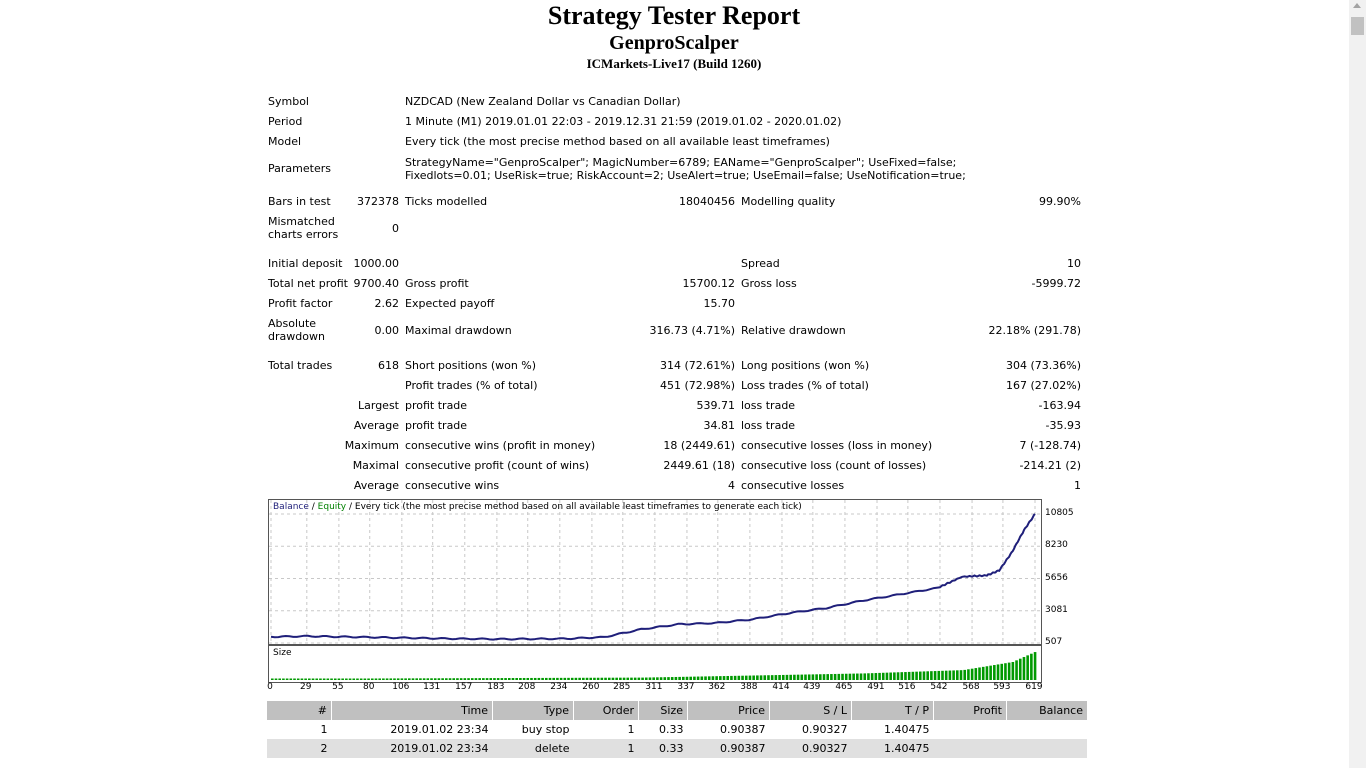 This screenshot has height=768, width=1366. I want to click on avg-consec-losses-label: consecutive losses, so click(793, 485).